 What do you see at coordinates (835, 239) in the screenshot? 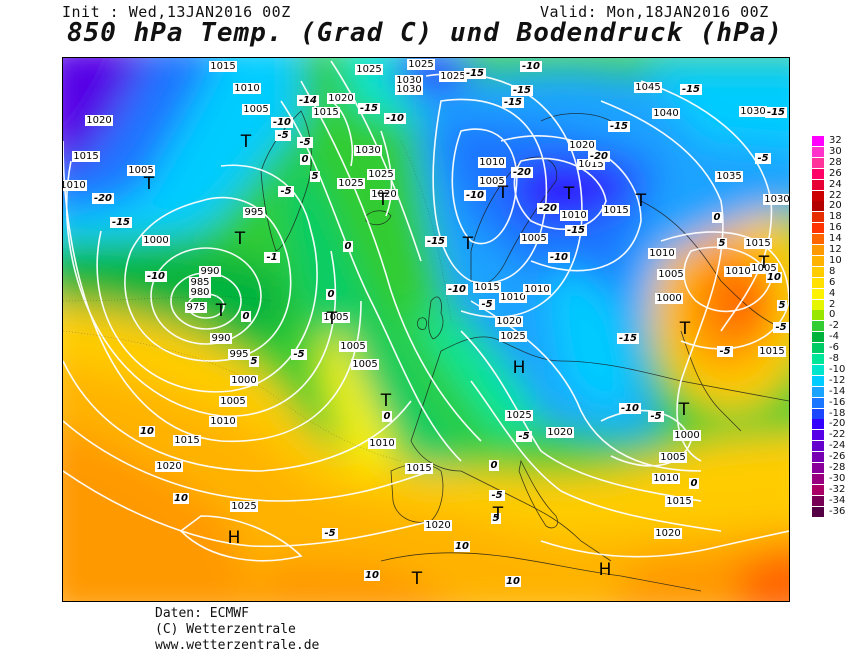
I see `legend-label: 14` at bounding box center [835, 239].